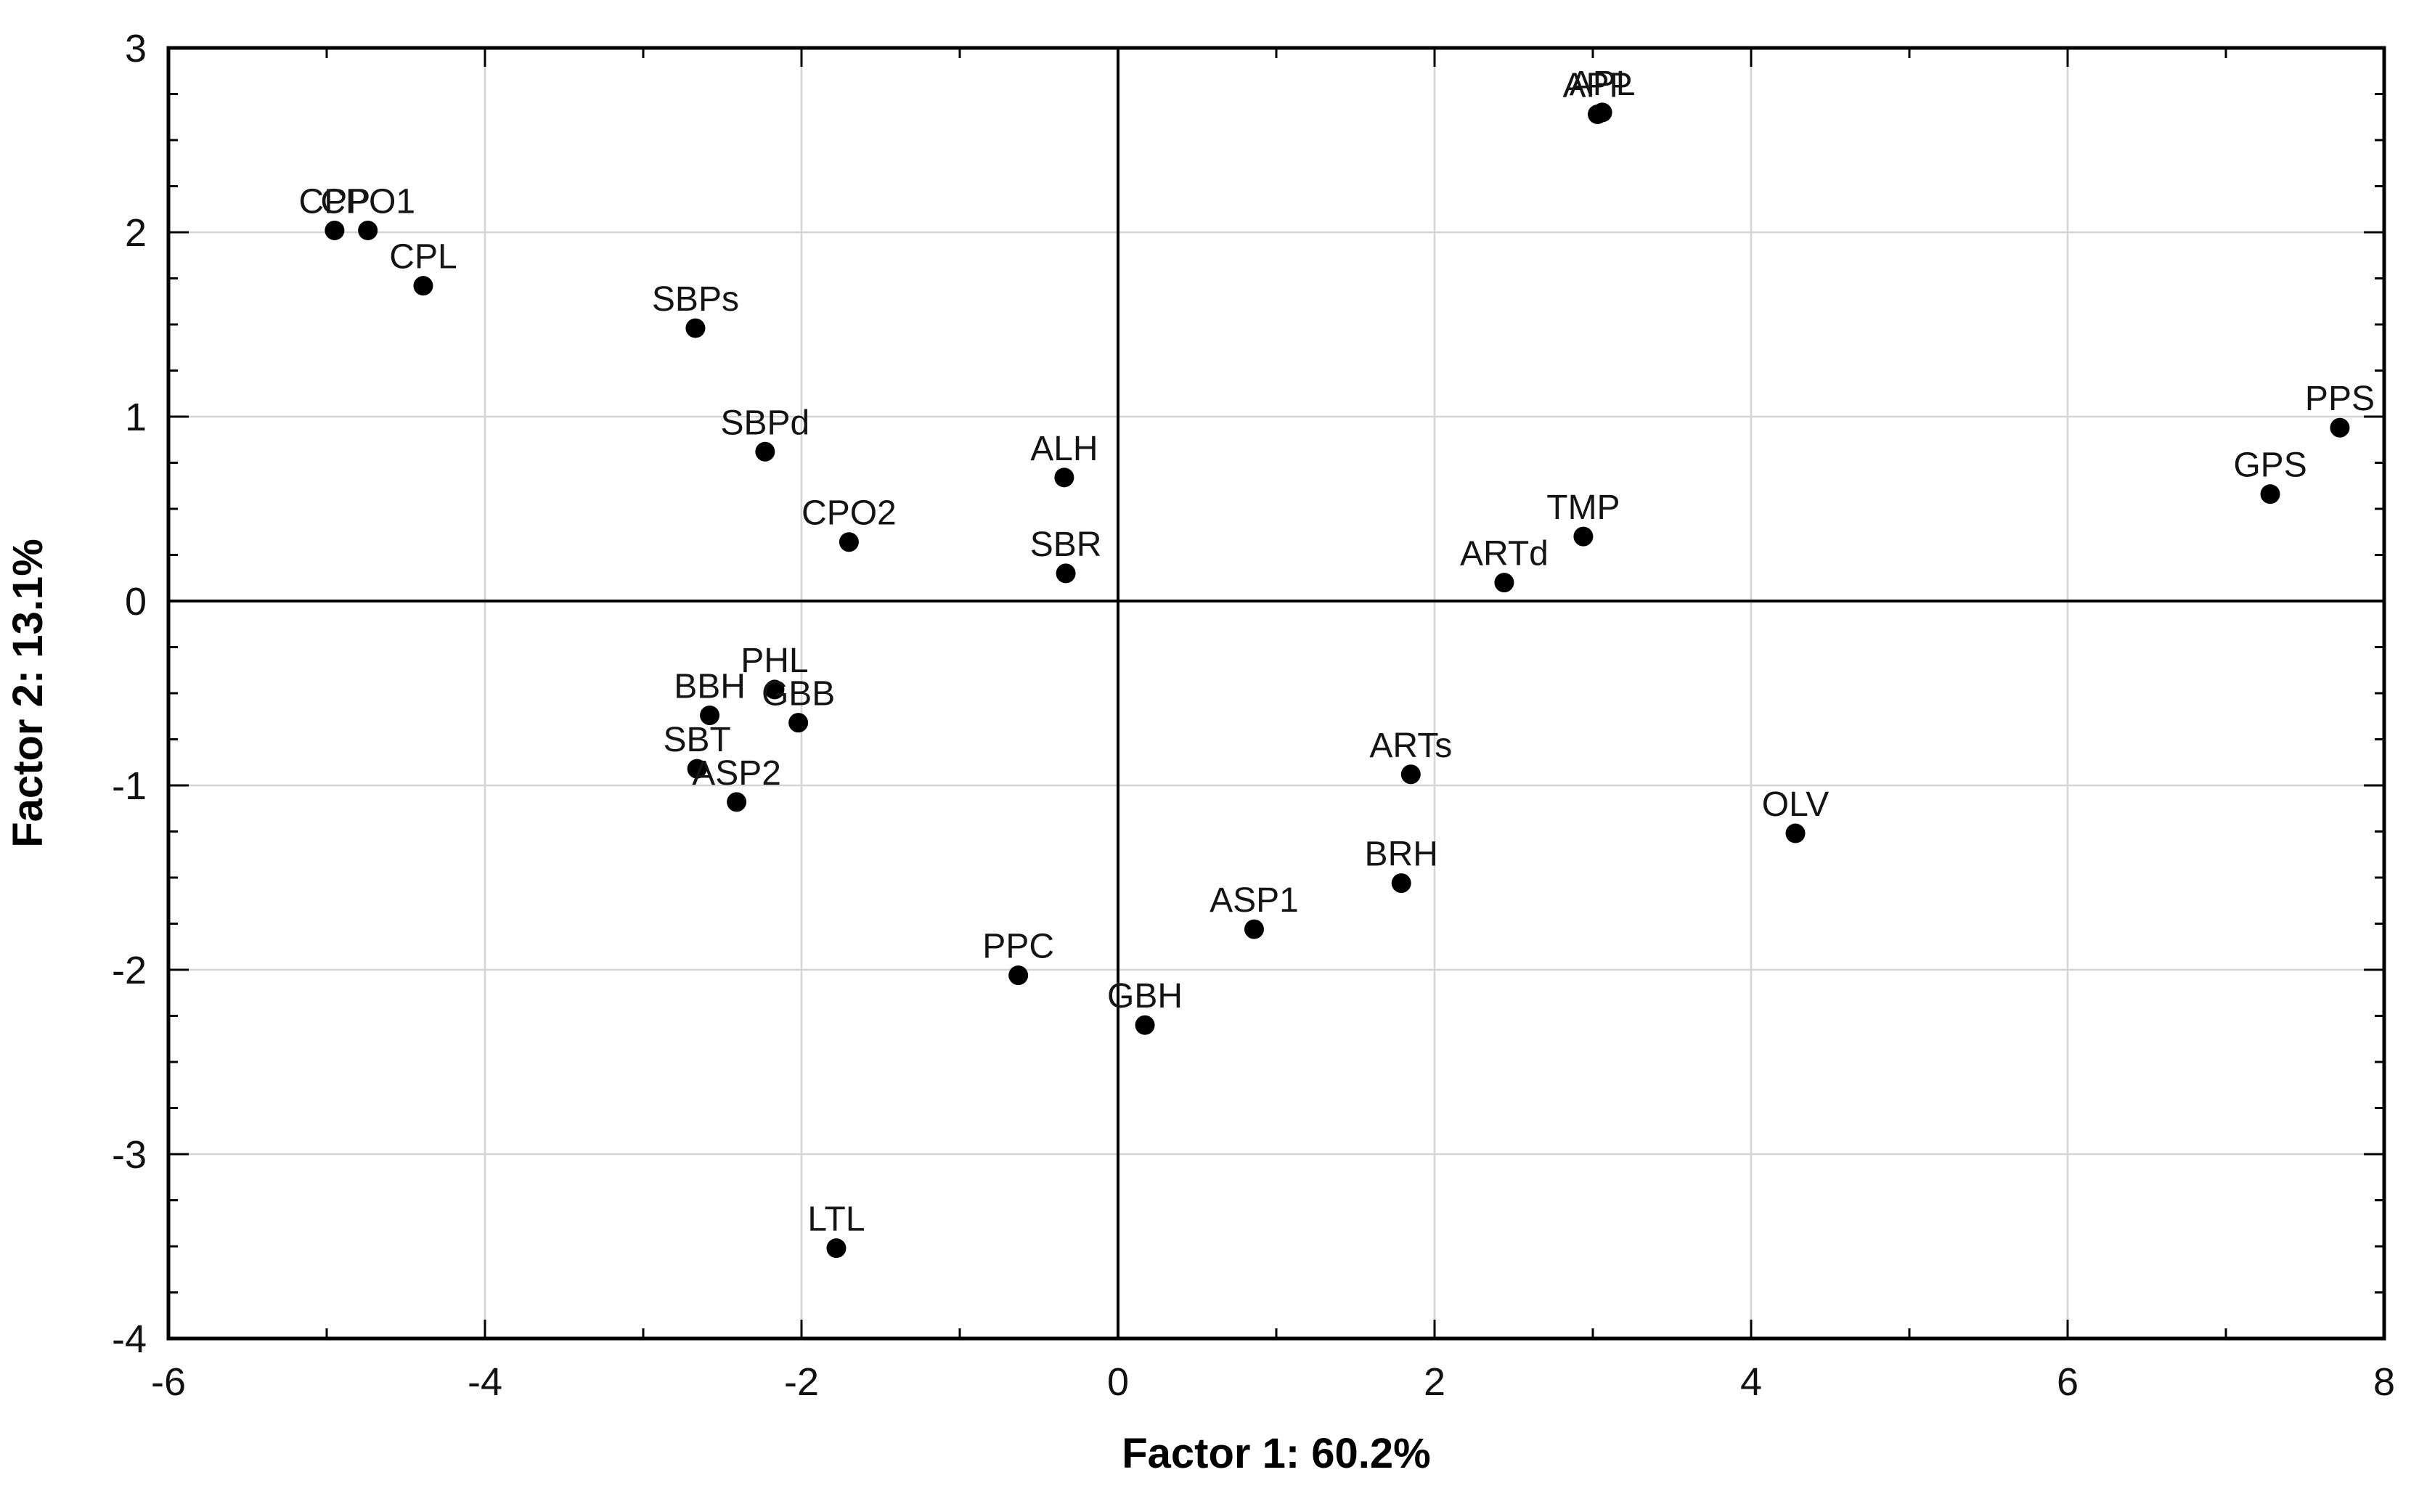 The height and width of the screenshot is (1512, 2427). I want to click on point-label: PHL, so click(774, 661).